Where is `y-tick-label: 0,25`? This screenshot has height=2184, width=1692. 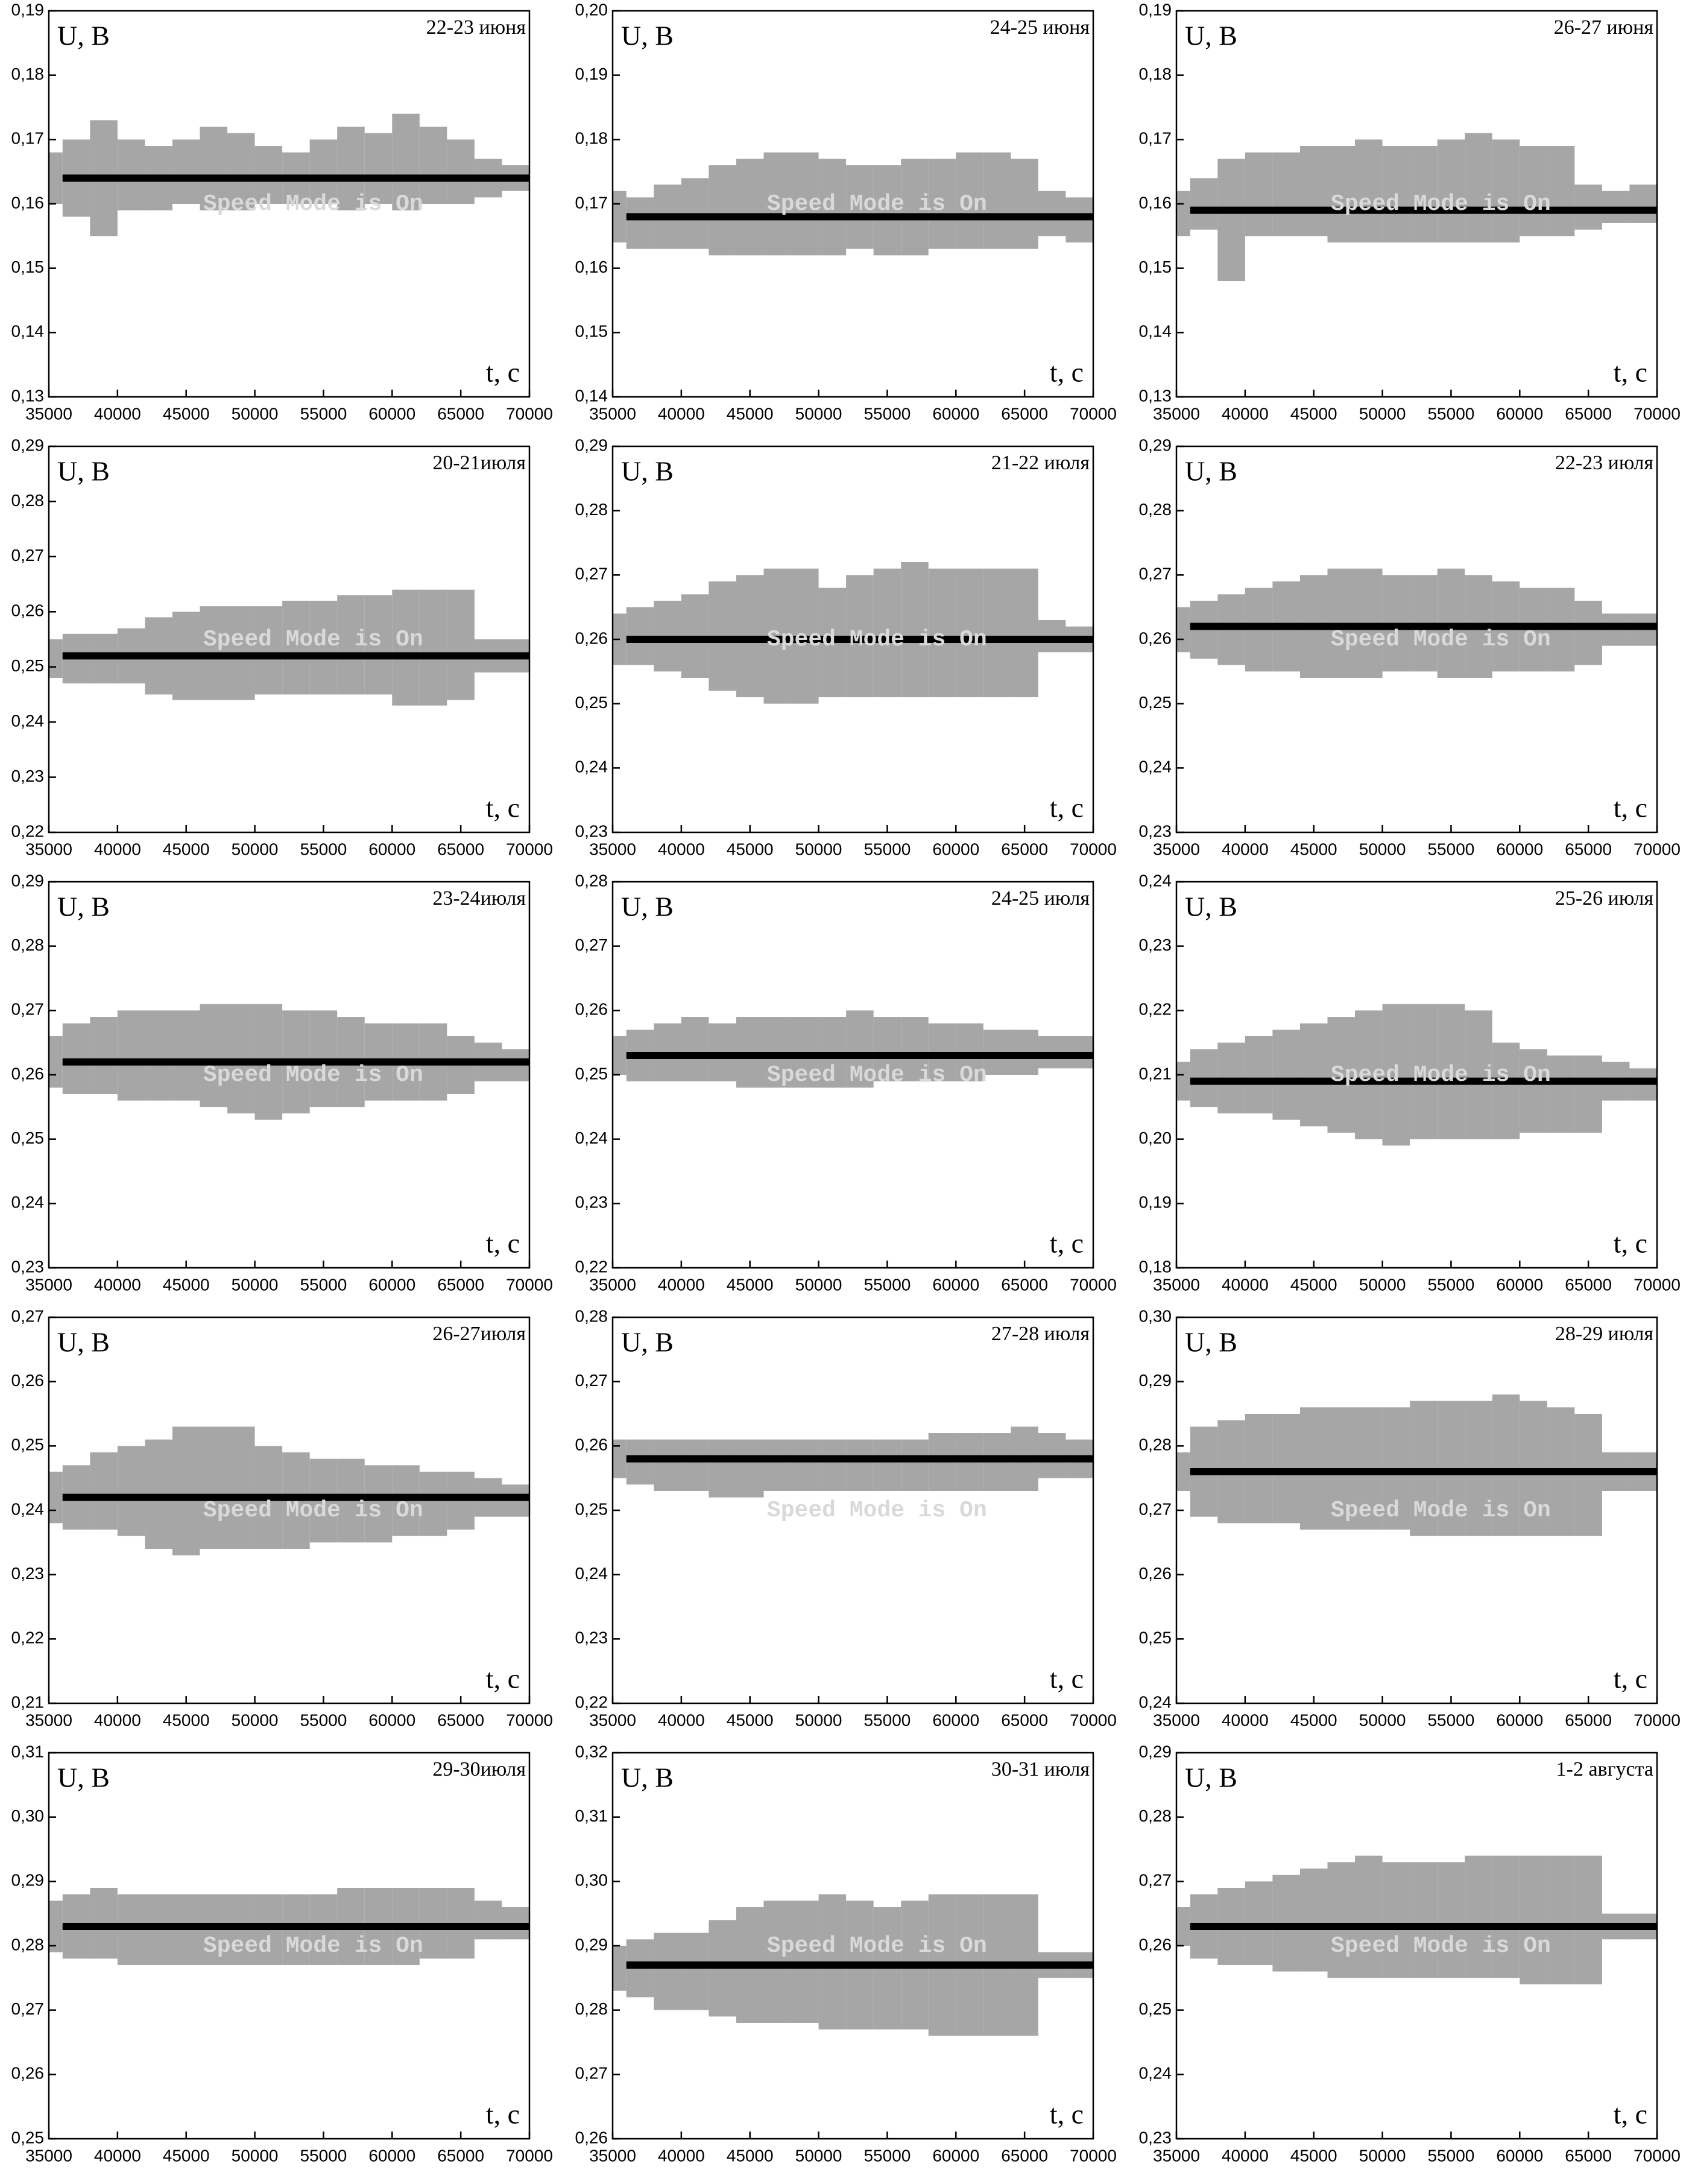
y-tick-label: 0,25 is located at coordinates (1155, 2008).